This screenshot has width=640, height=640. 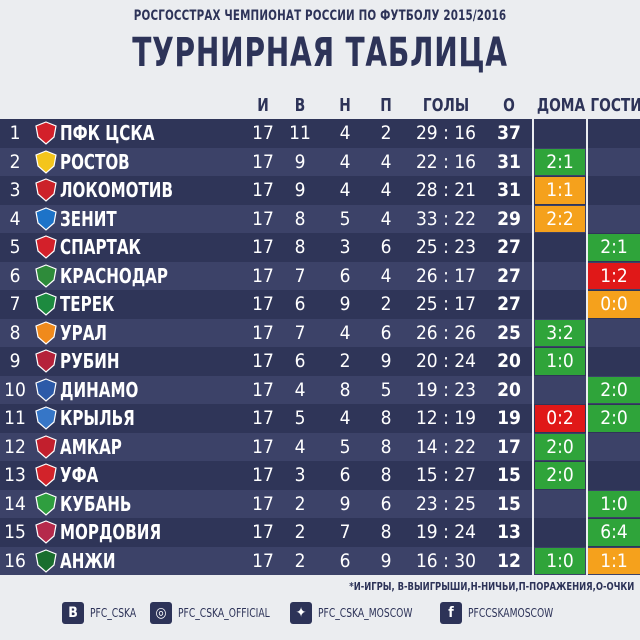 I want to click on header-wins: В, so click(x=300, y=105).